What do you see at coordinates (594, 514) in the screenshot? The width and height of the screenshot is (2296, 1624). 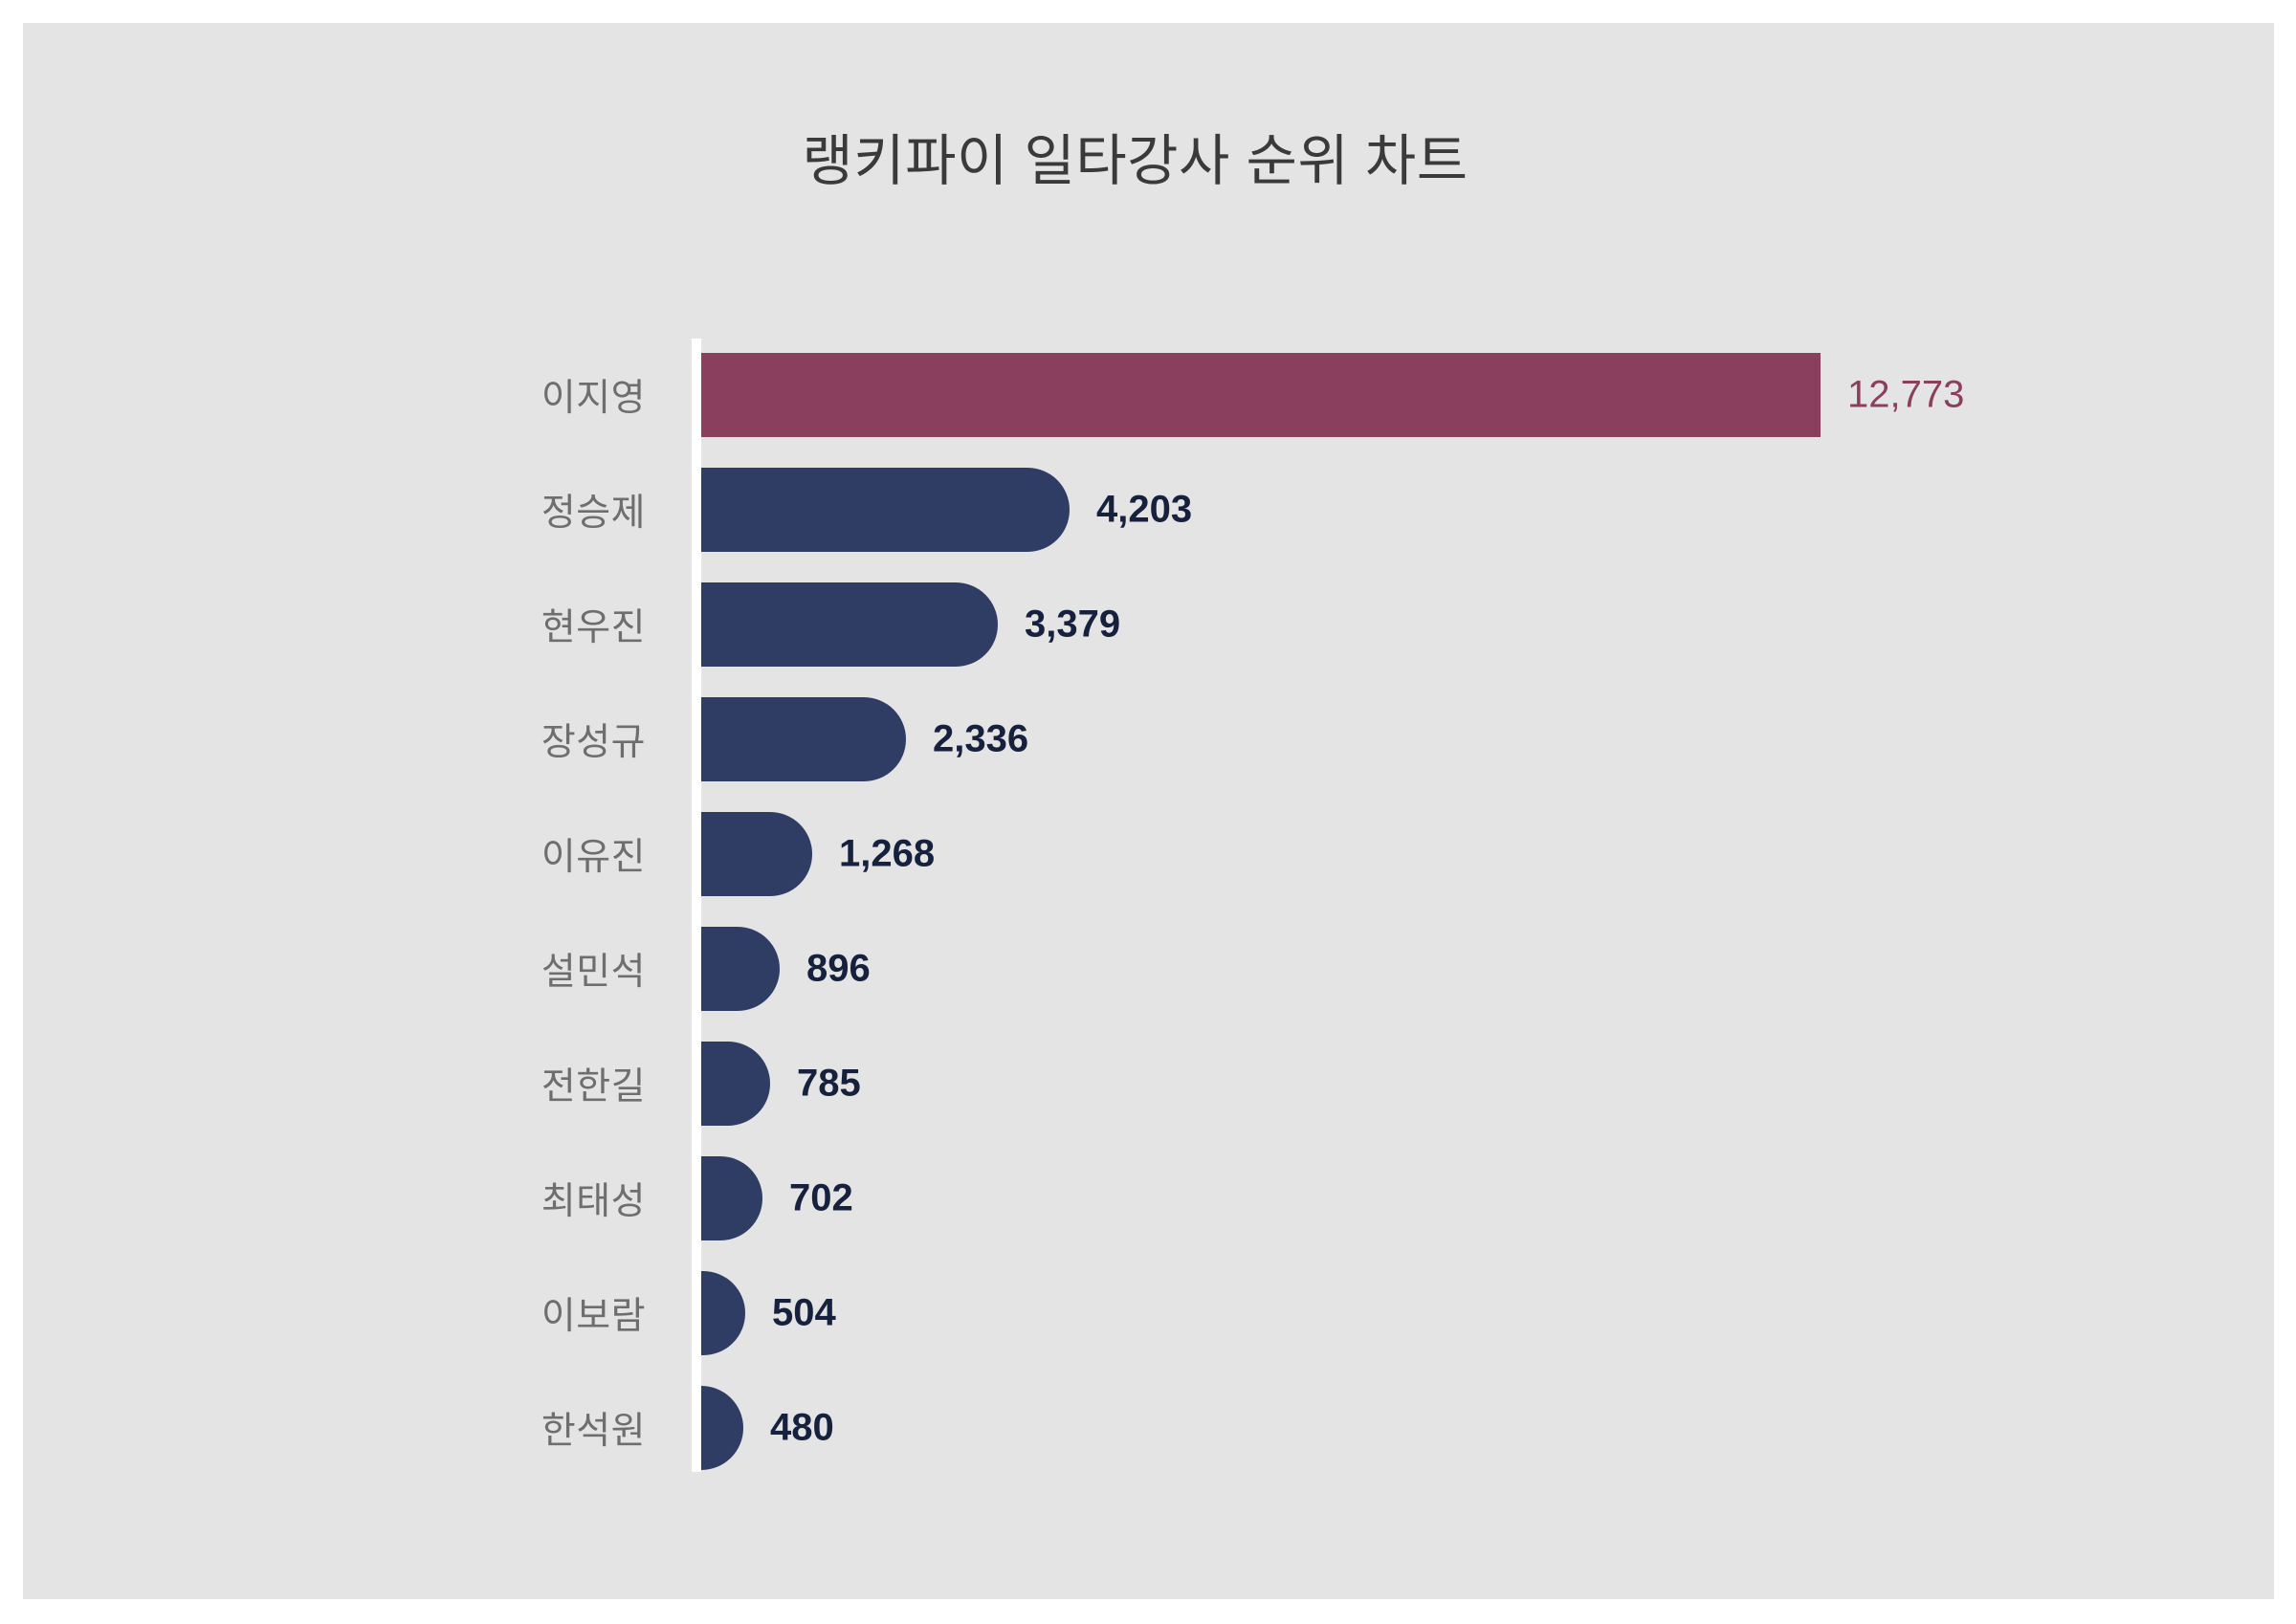 I see `category-label: 정승제` at bounding box center [594, 514].